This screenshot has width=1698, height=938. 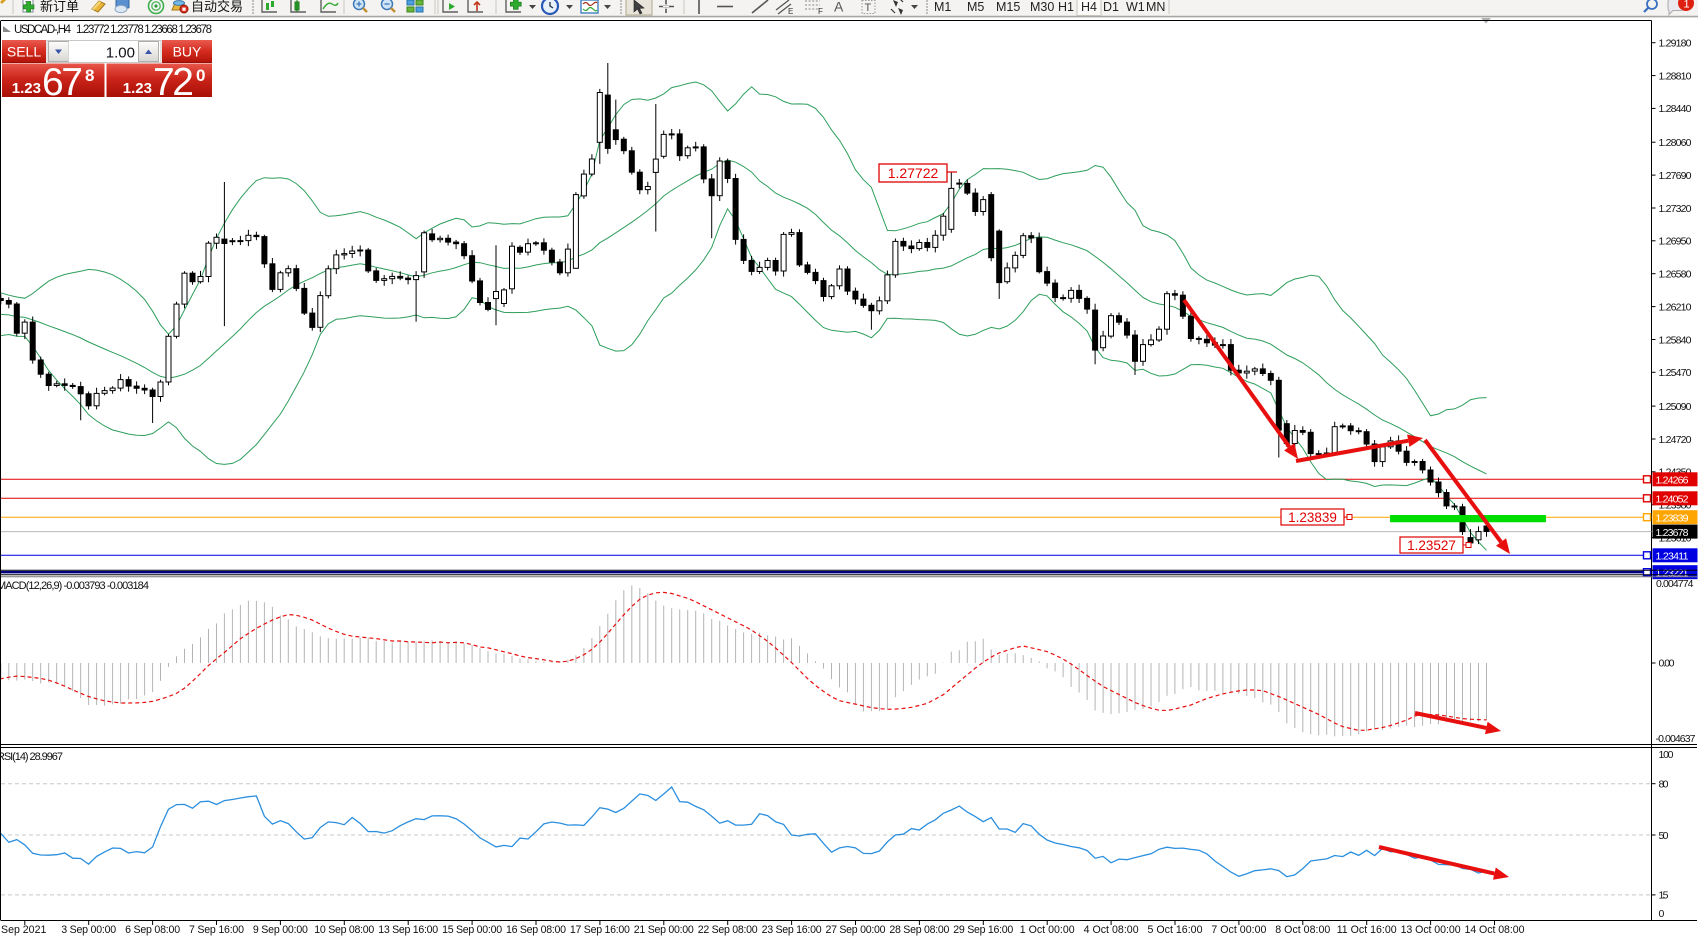 What do you see at coordinates (820, 11) in the screenshot?
I see `svg-text: F` at bounding box center [820, 11].